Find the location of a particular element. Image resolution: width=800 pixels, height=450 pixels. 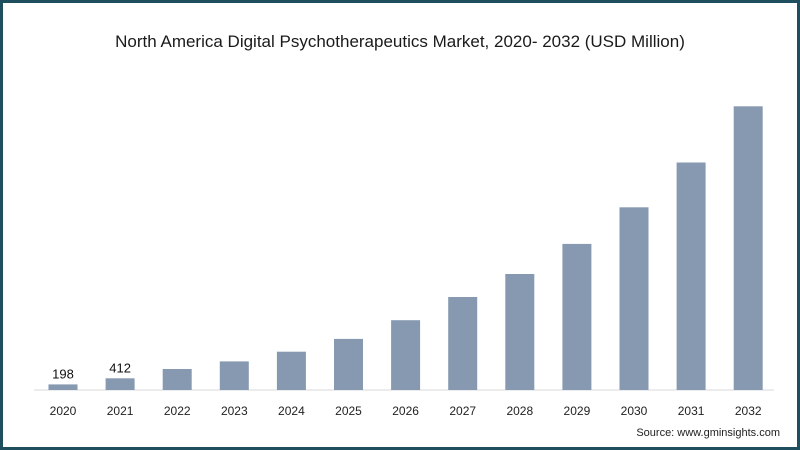

bar-2028 is located at coordinates (520, 332).